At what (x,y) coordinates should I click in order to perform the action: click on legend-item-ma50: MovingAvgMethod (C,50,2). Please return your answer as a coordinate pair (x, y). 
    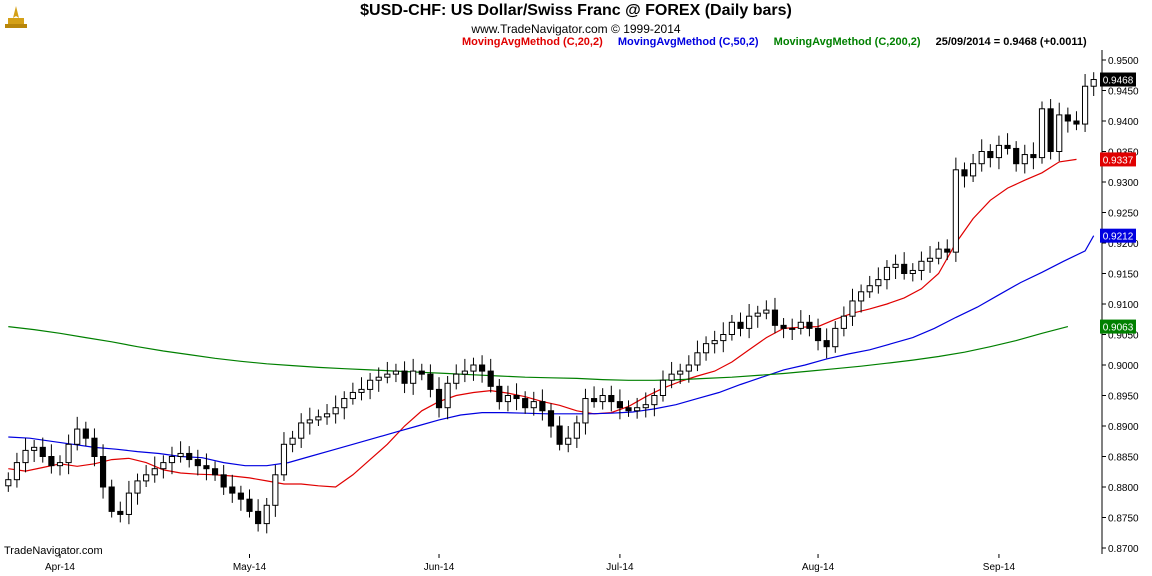
    Looking at the image, I should click on (688, 42).